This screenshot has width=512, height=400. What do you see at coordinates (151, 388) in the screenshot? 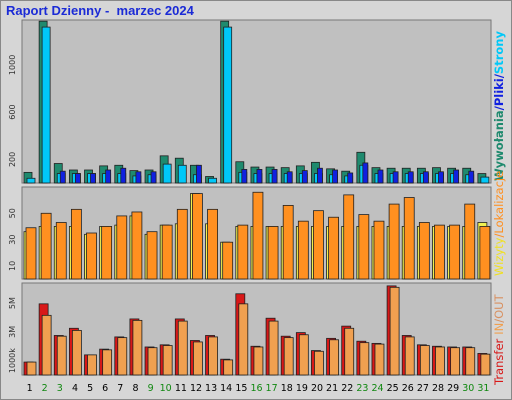
I see `x-tick-label: 9` at bounding box center [151, 388].